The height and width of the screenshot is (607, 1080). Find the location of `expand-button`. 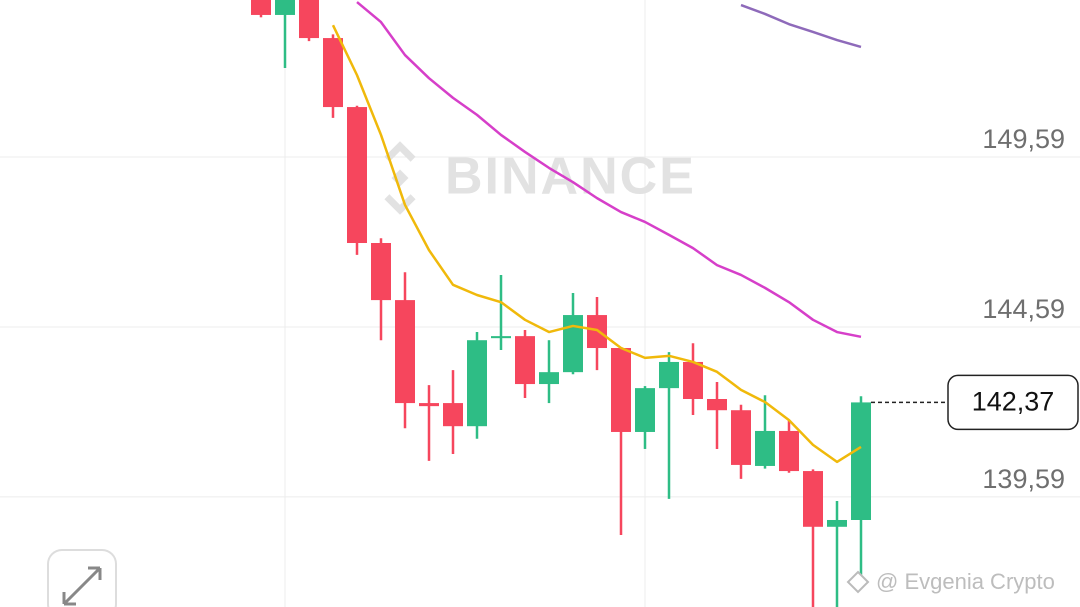

expand-button is located at coordinates (82, 578).